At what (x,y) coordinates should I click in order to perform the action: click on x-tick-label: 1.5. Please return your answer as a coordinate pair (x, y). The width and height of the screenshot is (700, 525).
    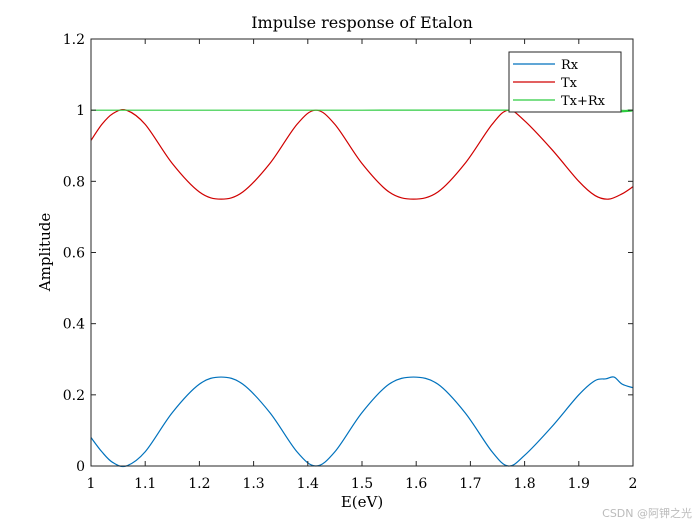
    Looking at the image, I should click on (362, 484).